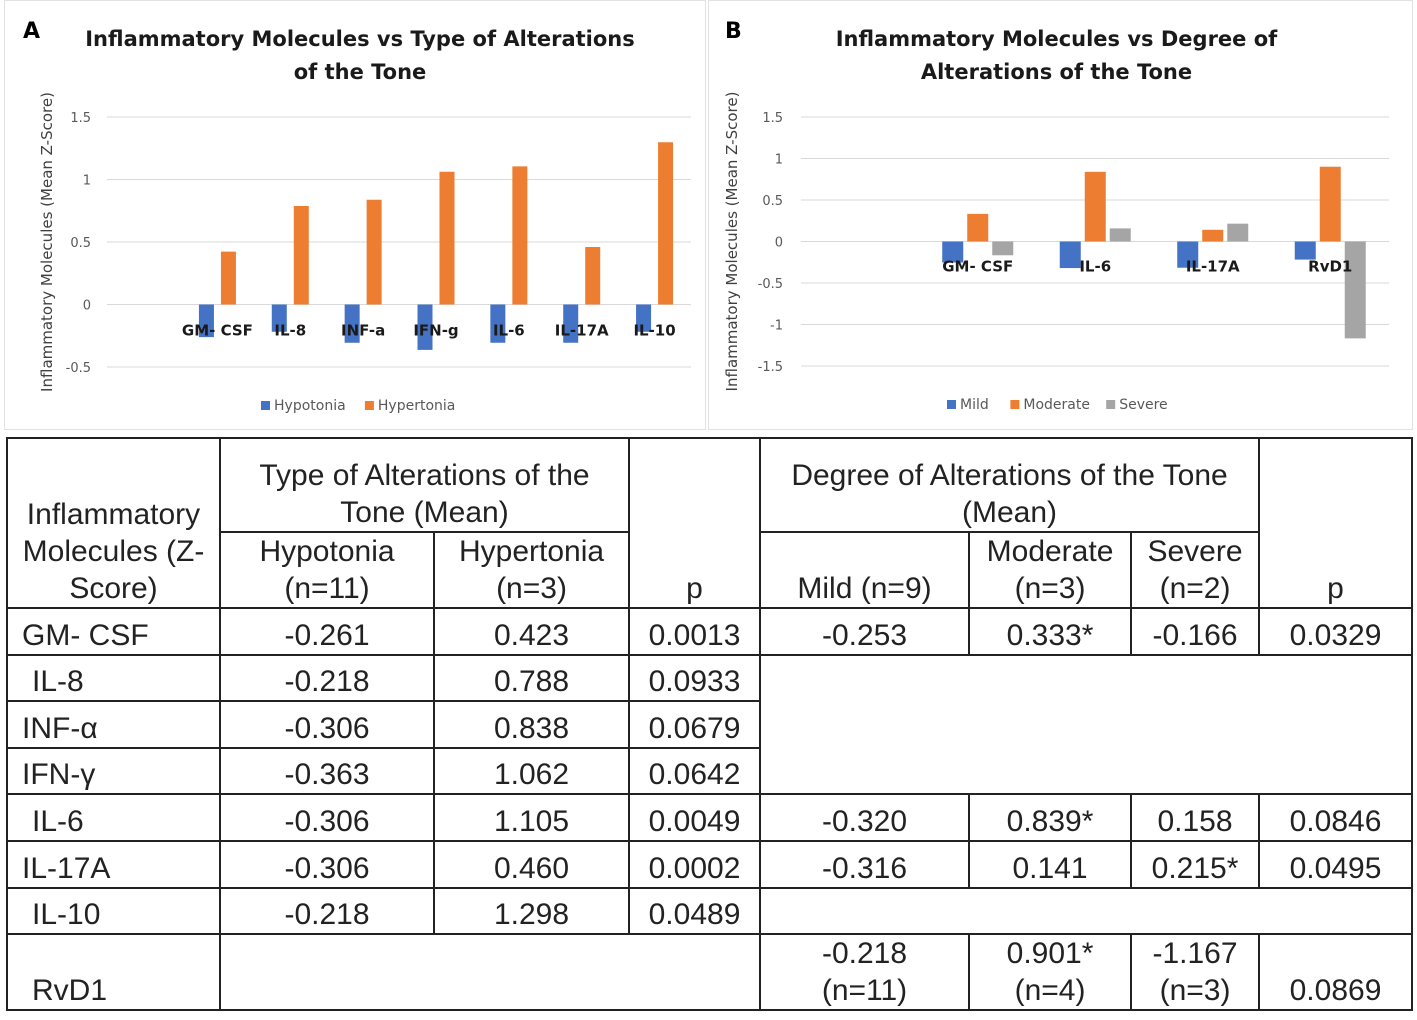 The height and width of the screenshot is (1020, 1417). What do you see at coordinates (1050, 631) in the screenshot?
I see `cell-moderate: 0.333*` at bounding box center [1050, 631].